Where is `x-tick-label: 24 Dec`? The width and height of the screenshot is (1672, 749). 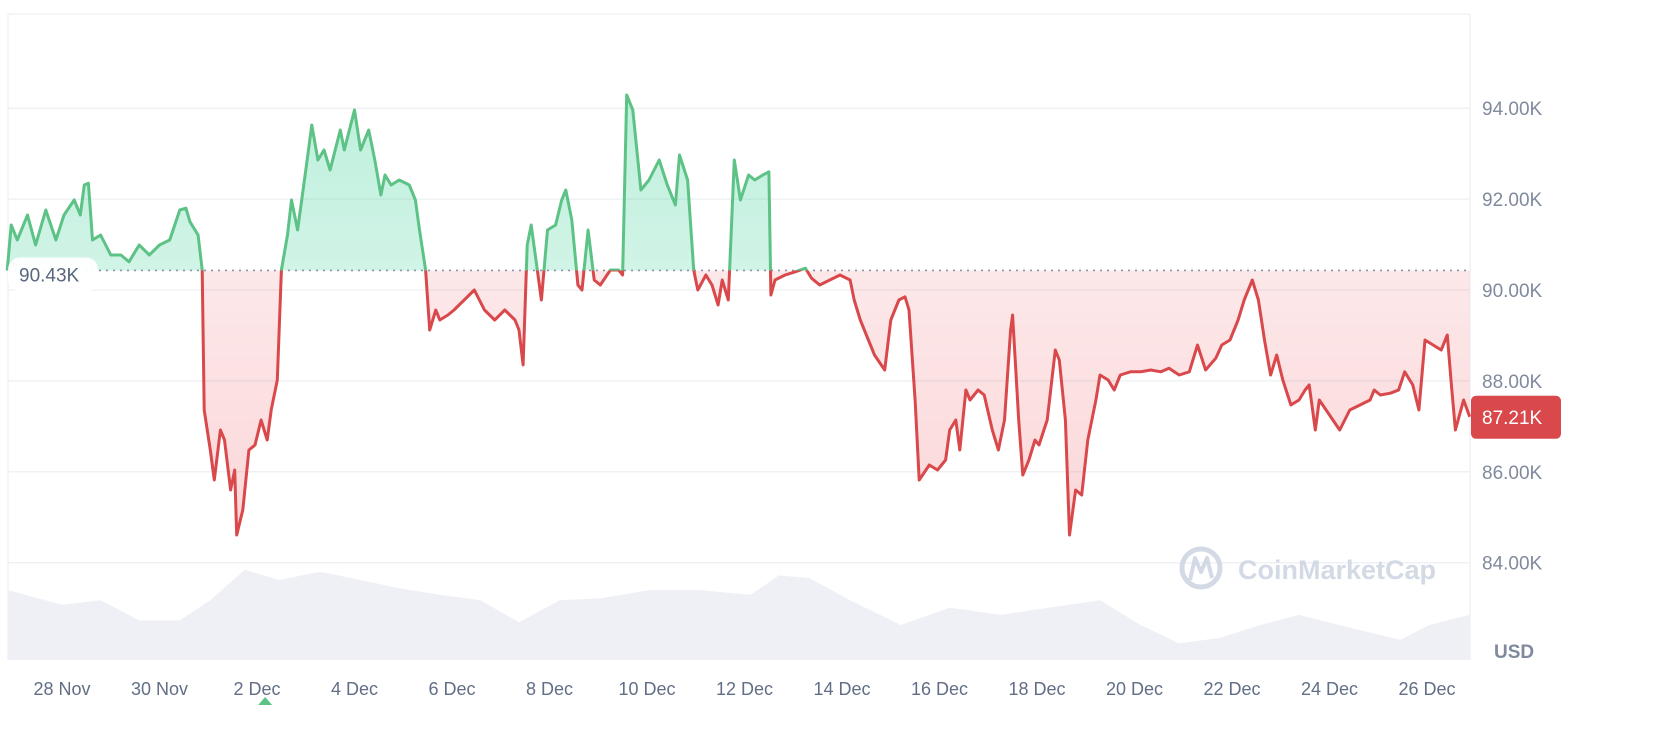
x-tick-label: 24 Dec is located at coordinates (1329, 689).